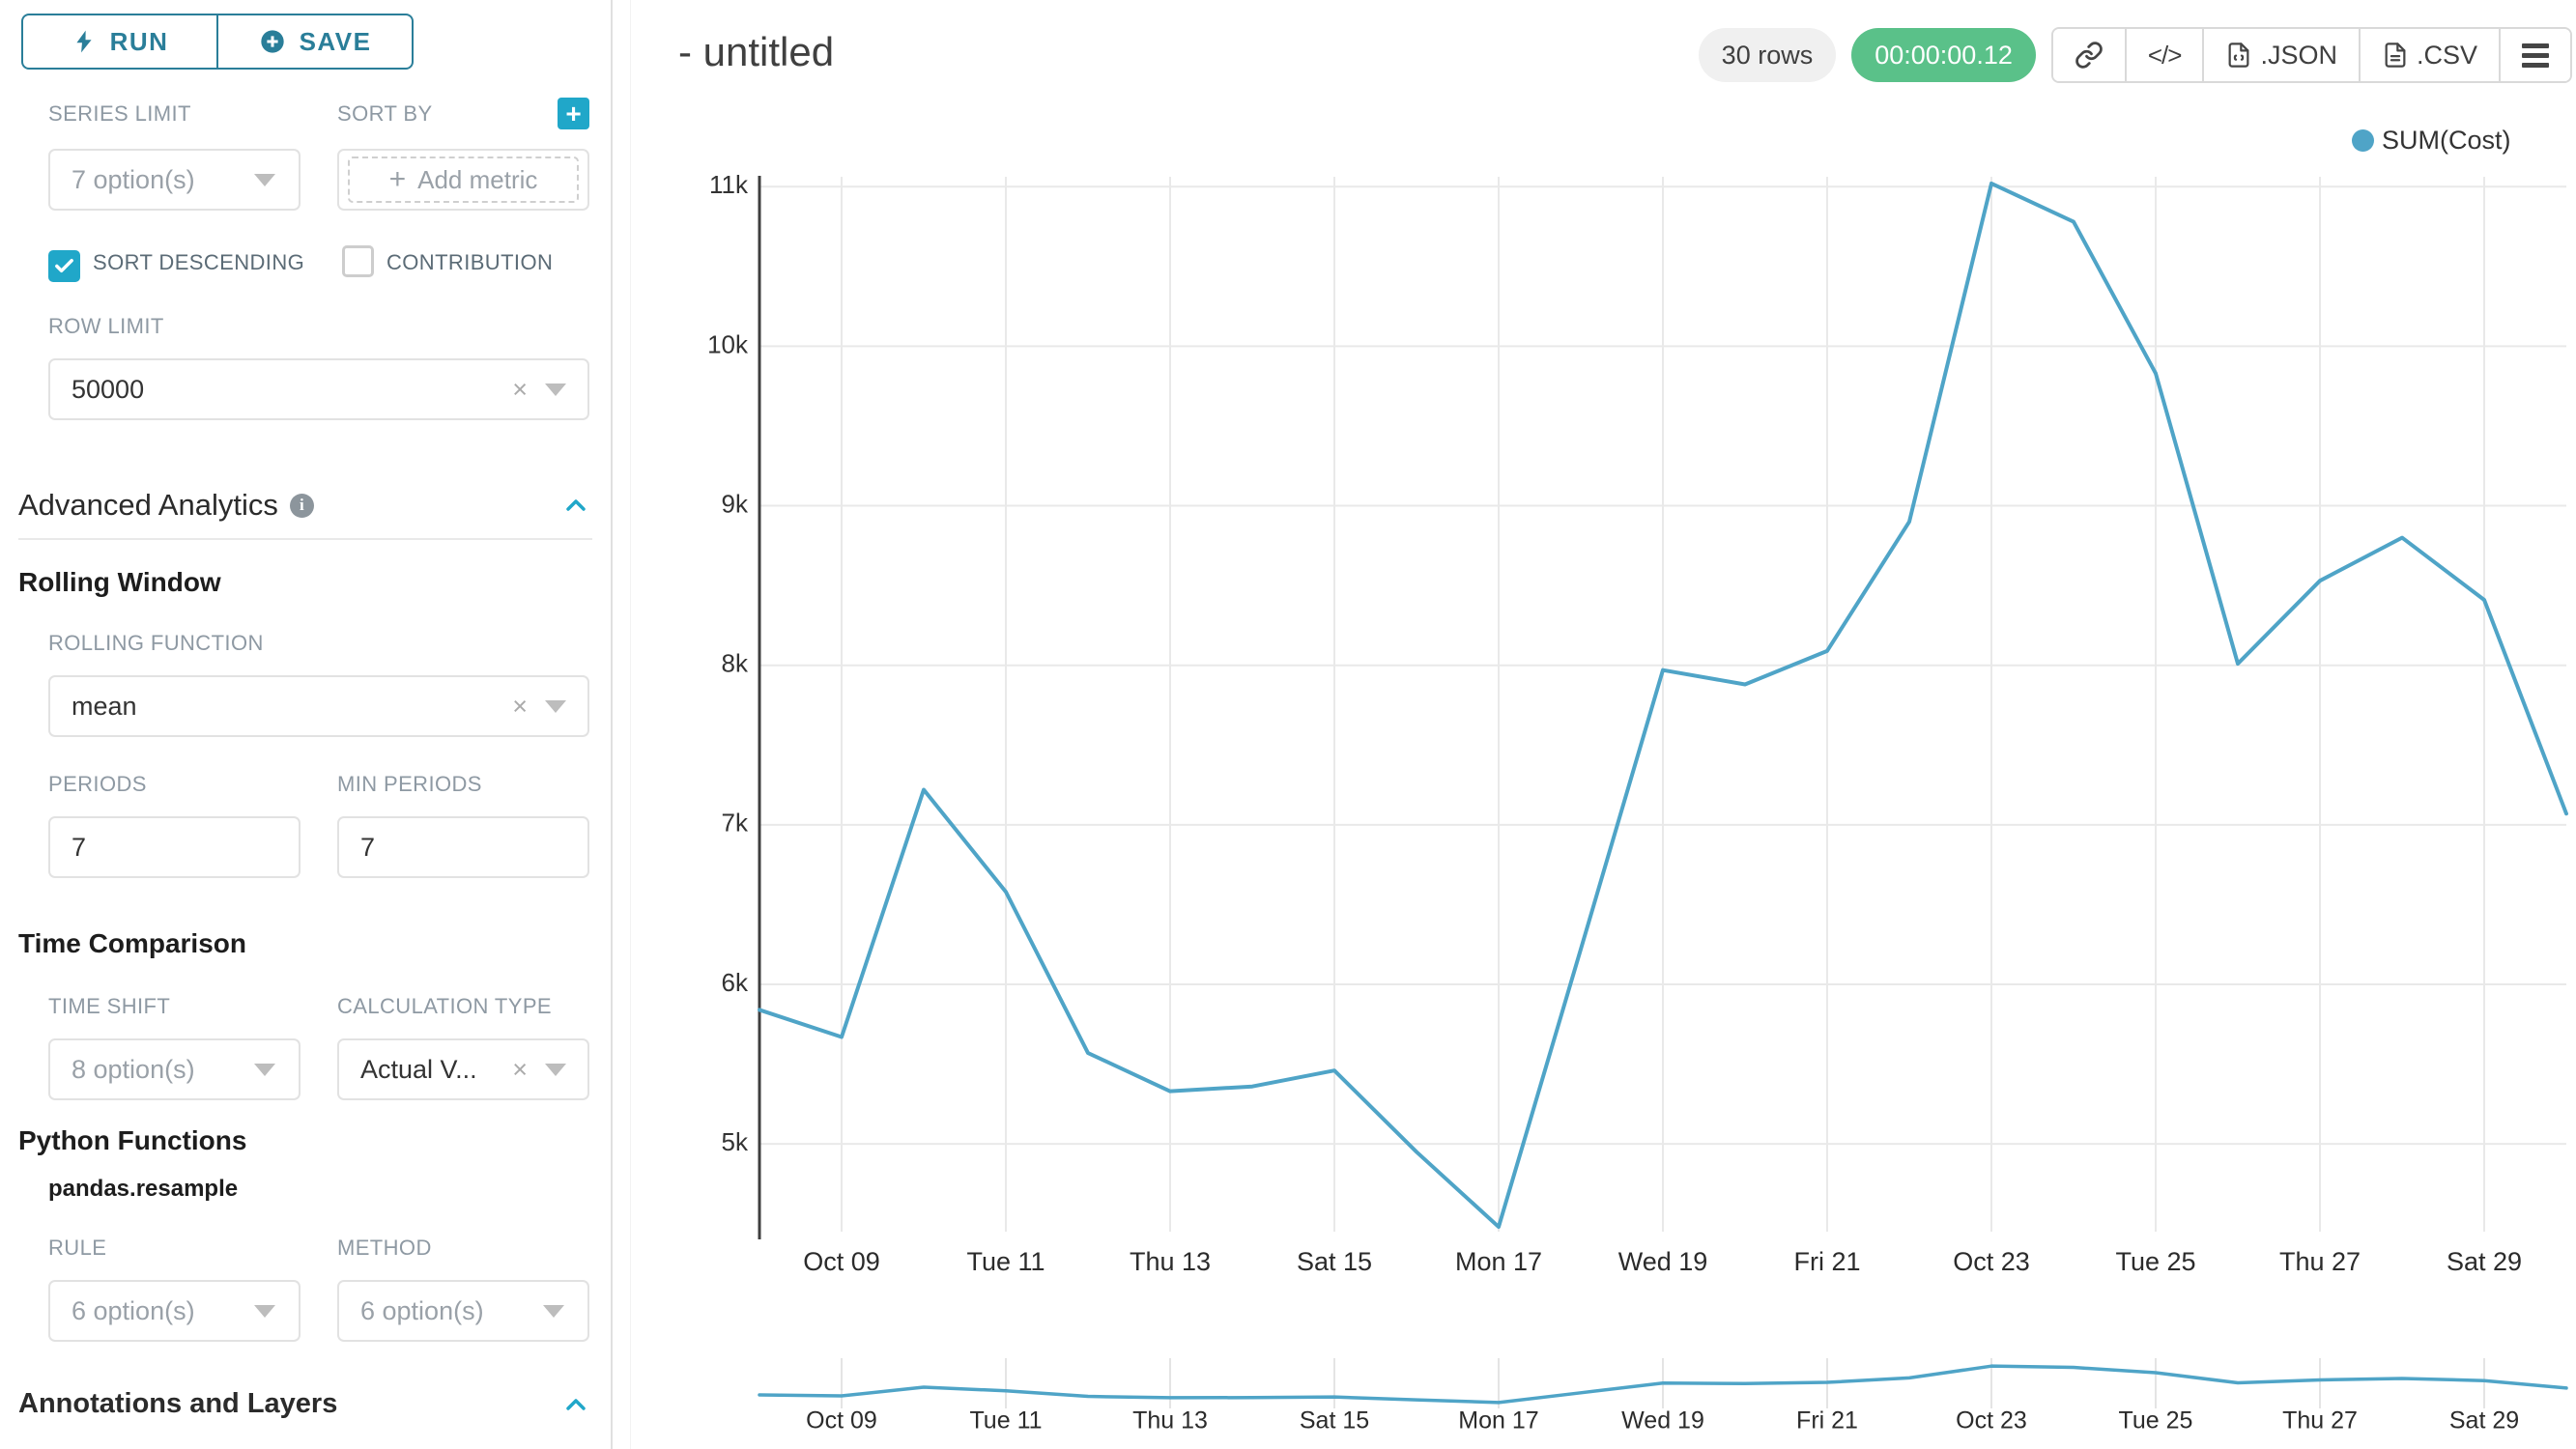 This screenshot has height=1449, width=2576. I want to click on legend-series-label: SUM(Cost), so click(2446, 140).